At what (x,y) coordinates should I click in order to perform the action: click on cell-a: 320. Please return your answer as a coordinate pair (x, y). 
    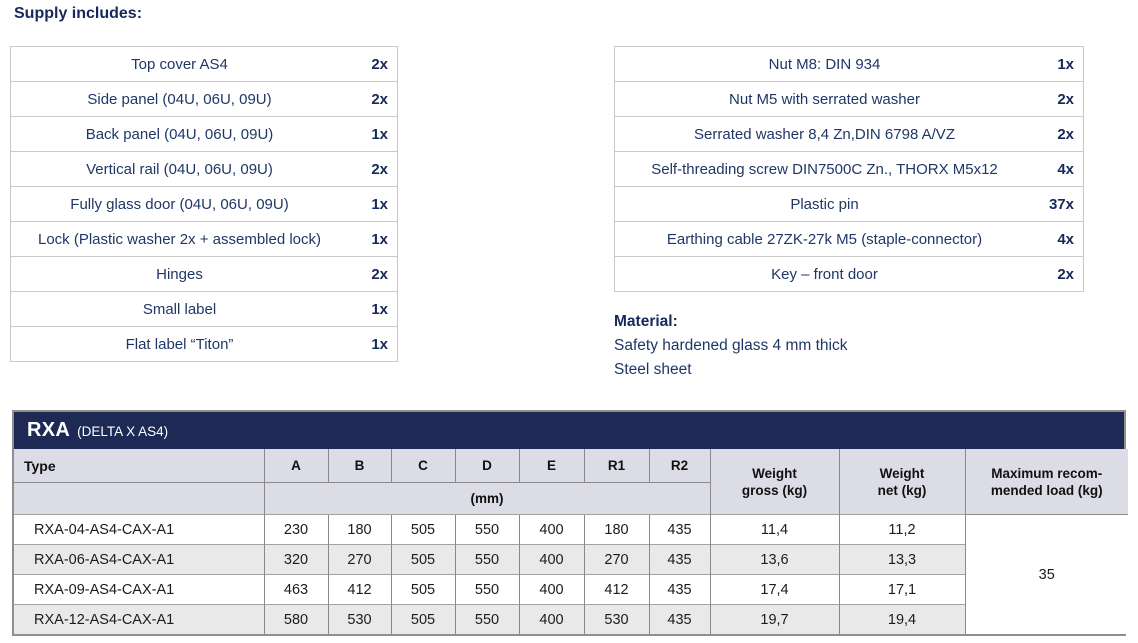
    Looking at the image, I should click on (295, 559).